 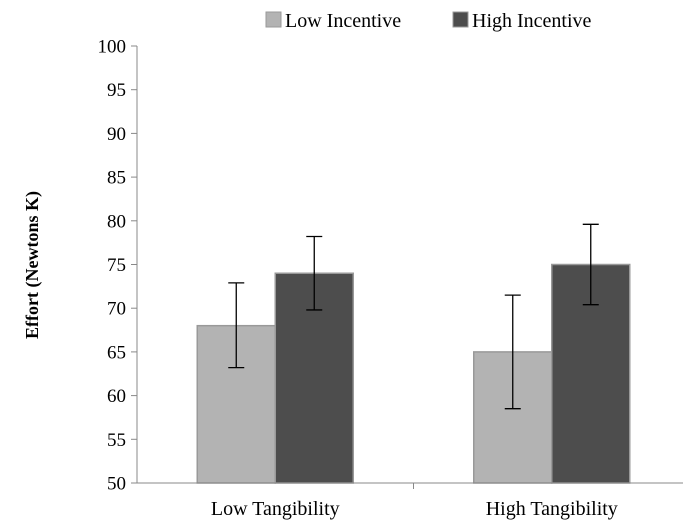 I want to click on x-tick-label-high-tangibility: High Tangibility, so click(x=552, y=509).